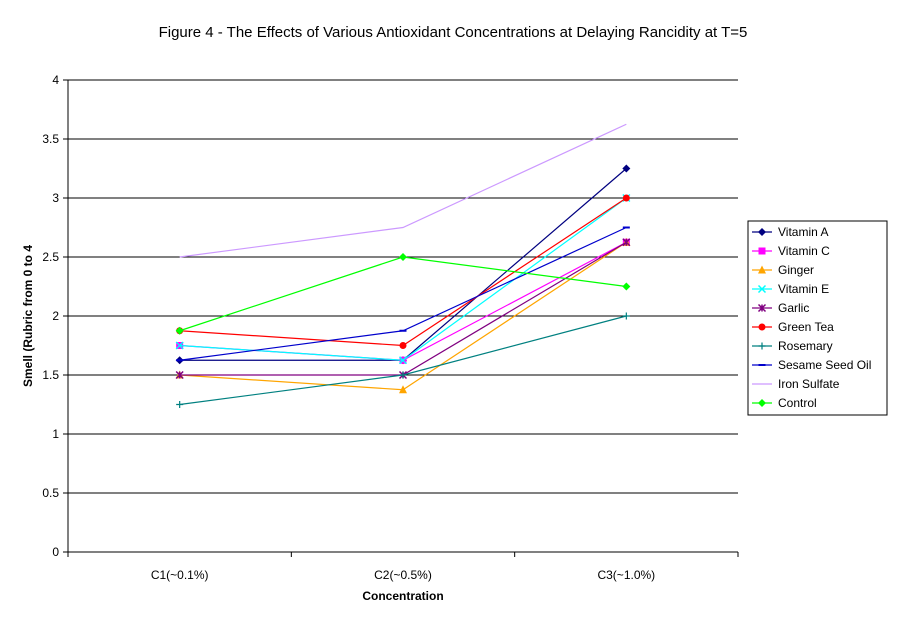 The height and width of the screenshot is (623, 897). What do you see at coordinates (805, 346) in the screenshot?
I see `legend-label-rosemary: Rosemary` at bounding box center [805, 346].